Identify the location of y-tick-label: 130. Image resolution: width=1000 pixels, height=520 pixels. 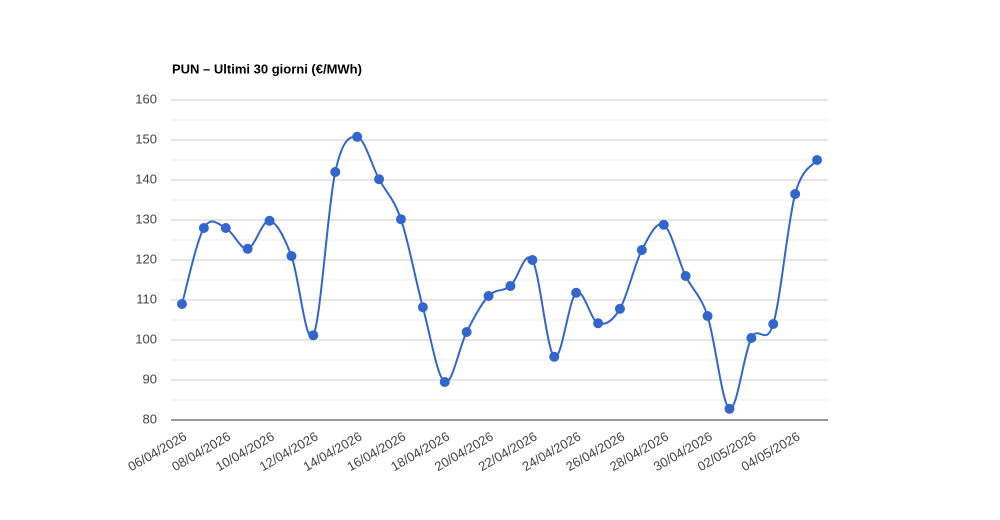
(146, 218).